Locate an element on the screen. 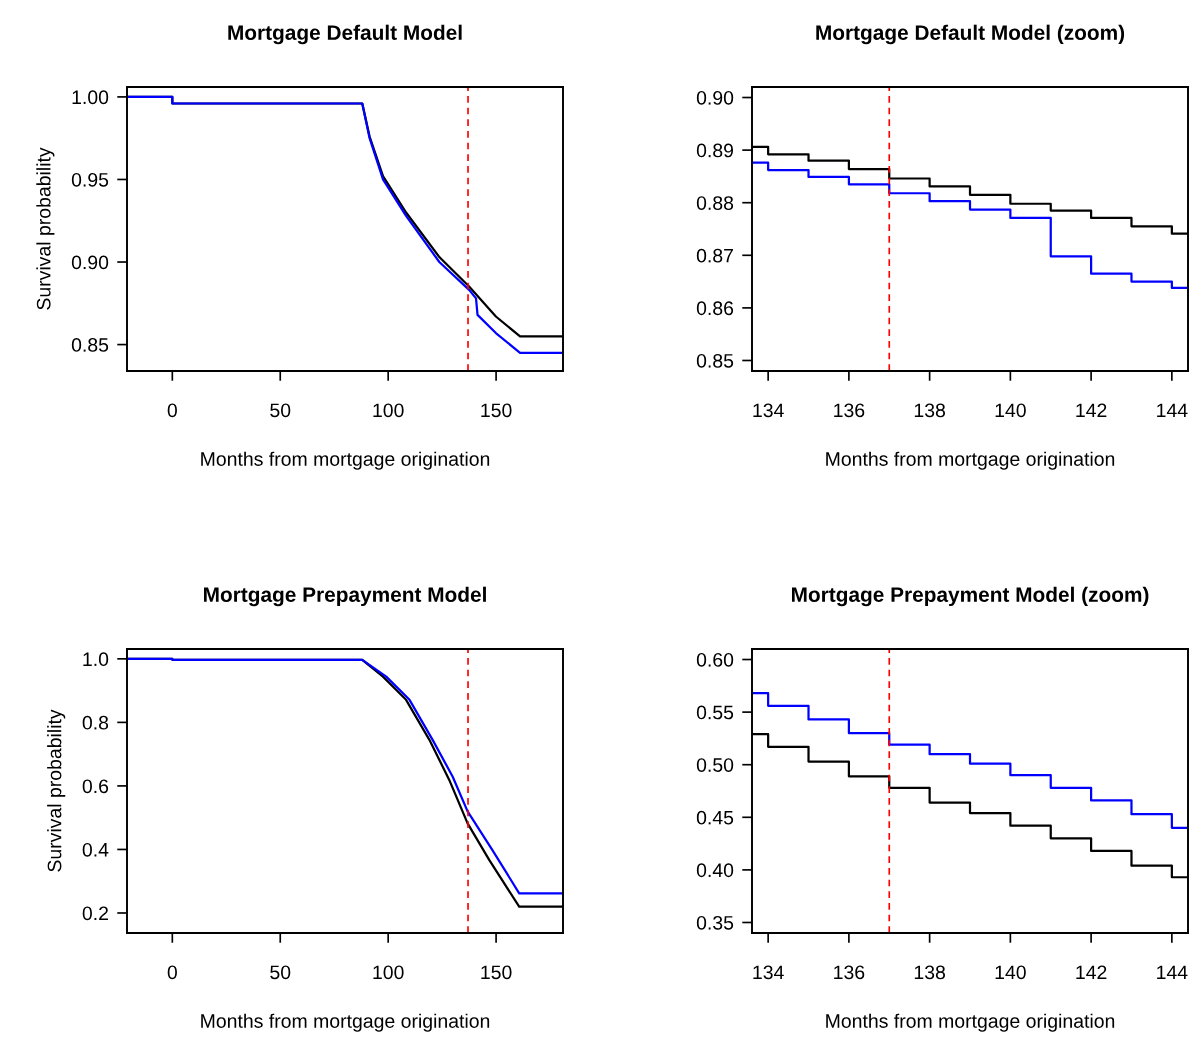 The height and width of the screenshot is (1052, 1193). y-tick-label: 0.40 is located at coordinates (715, 870).